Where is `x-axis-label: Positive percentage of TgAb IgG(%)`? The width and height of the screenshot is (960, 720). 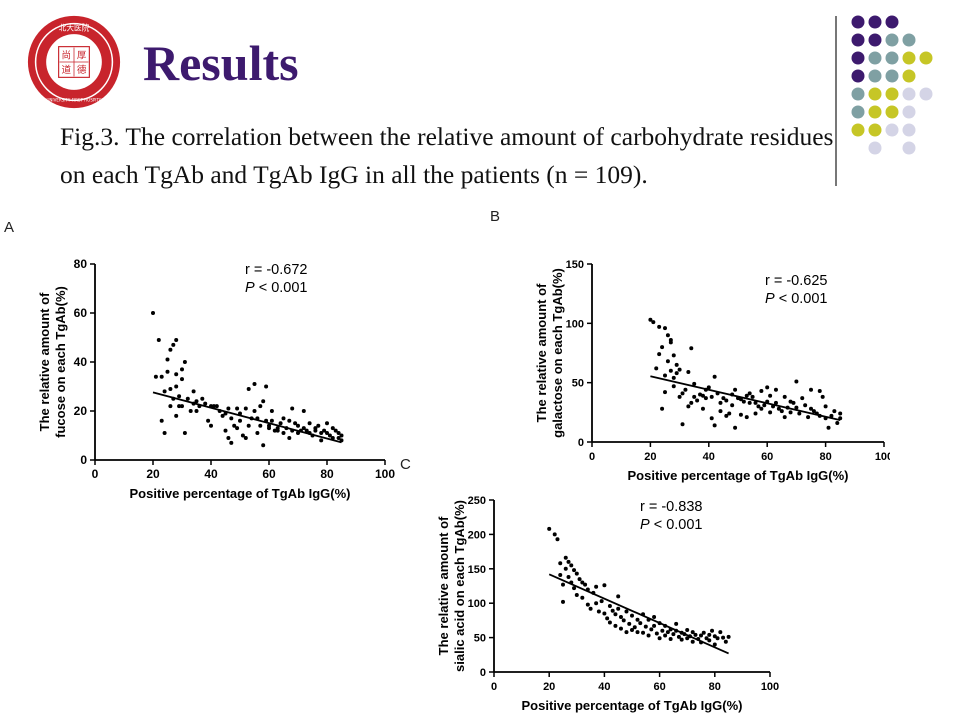
x-axis-label: Positive percentage of TgAb IgG(%) is located at coordinates (737, 475).